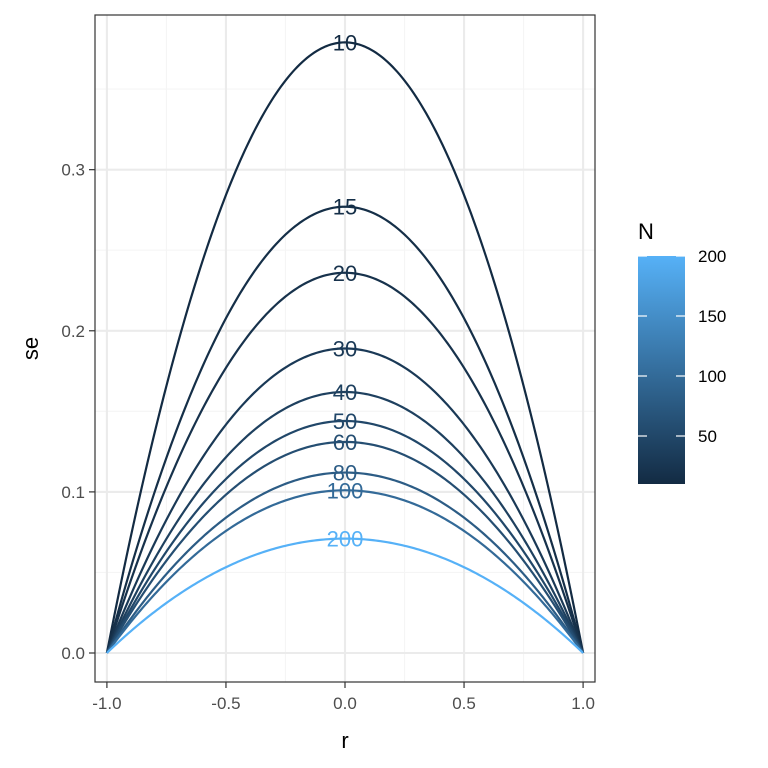 The width and height of the screenshot is (768, 768). I want to click on y-tick-label: 0.3, so click(73, 170).